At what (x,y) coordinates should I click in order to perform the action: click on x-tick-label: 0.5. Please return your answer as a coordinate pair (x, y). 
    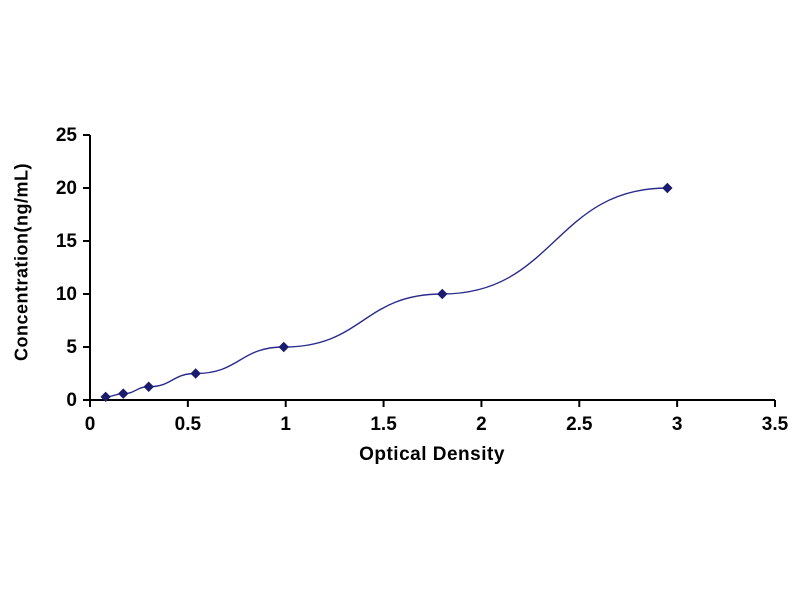
    Looking at the image, I should click on (188, 424).